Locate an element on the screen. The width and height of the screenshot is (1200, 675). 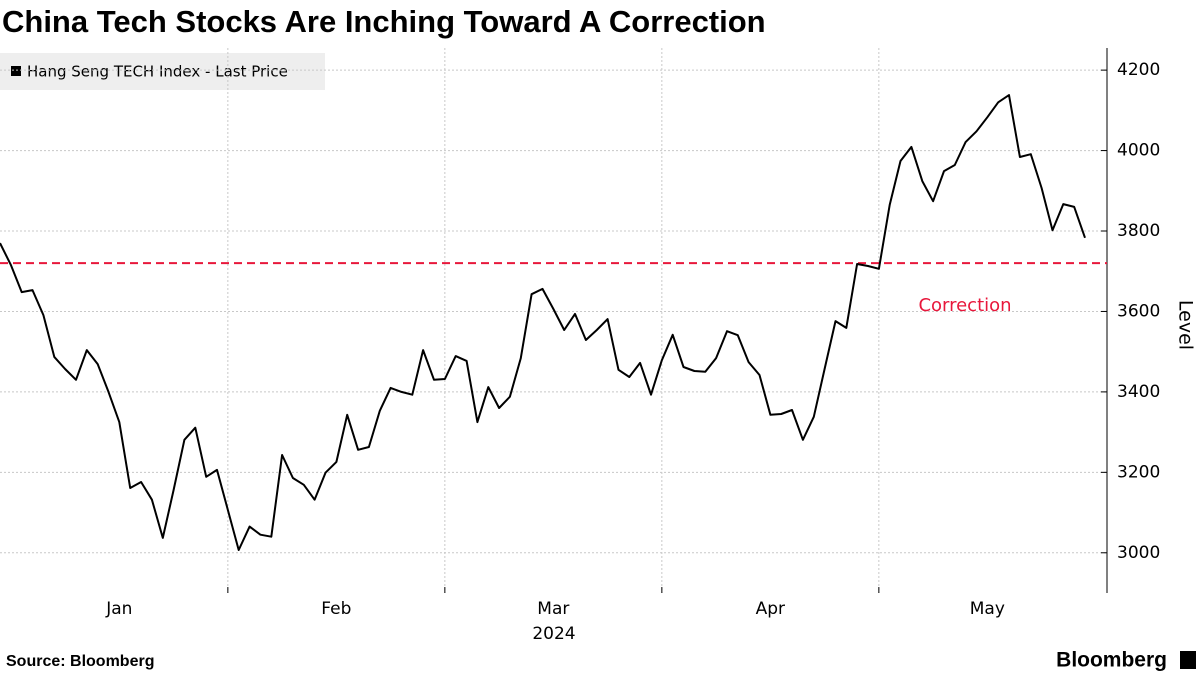
y-tick-label: 4000 is located at coordinates (1138, 151).